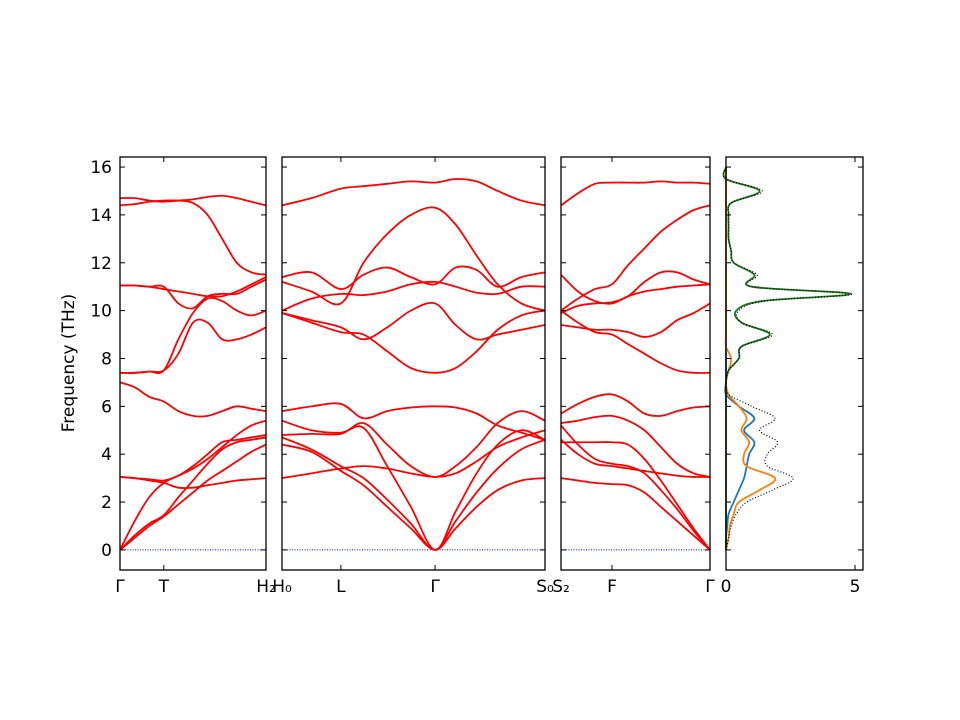 The height and width of the screenshot is (720, 960). I want to click on y-tick-label: 14, so click(101, 216).